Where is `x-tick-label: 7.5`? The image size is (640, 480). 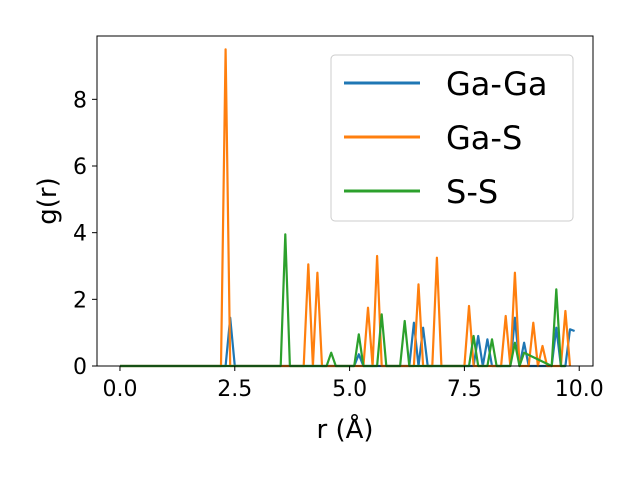
x-tick-label: 7.5 is located at coordinates (464, 389).